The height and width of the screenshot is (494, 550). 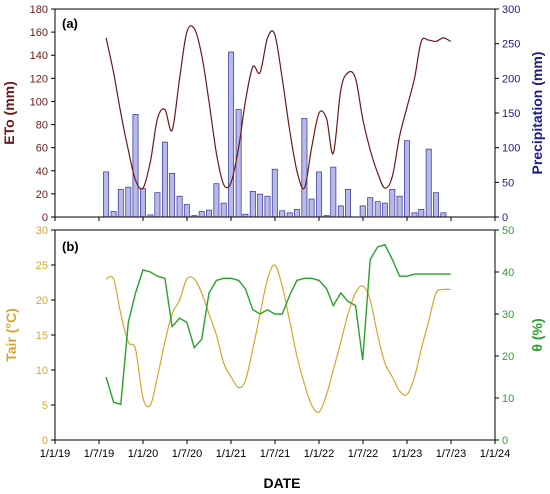 I want to click on x-axis-label: DATE, so click(x=281, y=483).